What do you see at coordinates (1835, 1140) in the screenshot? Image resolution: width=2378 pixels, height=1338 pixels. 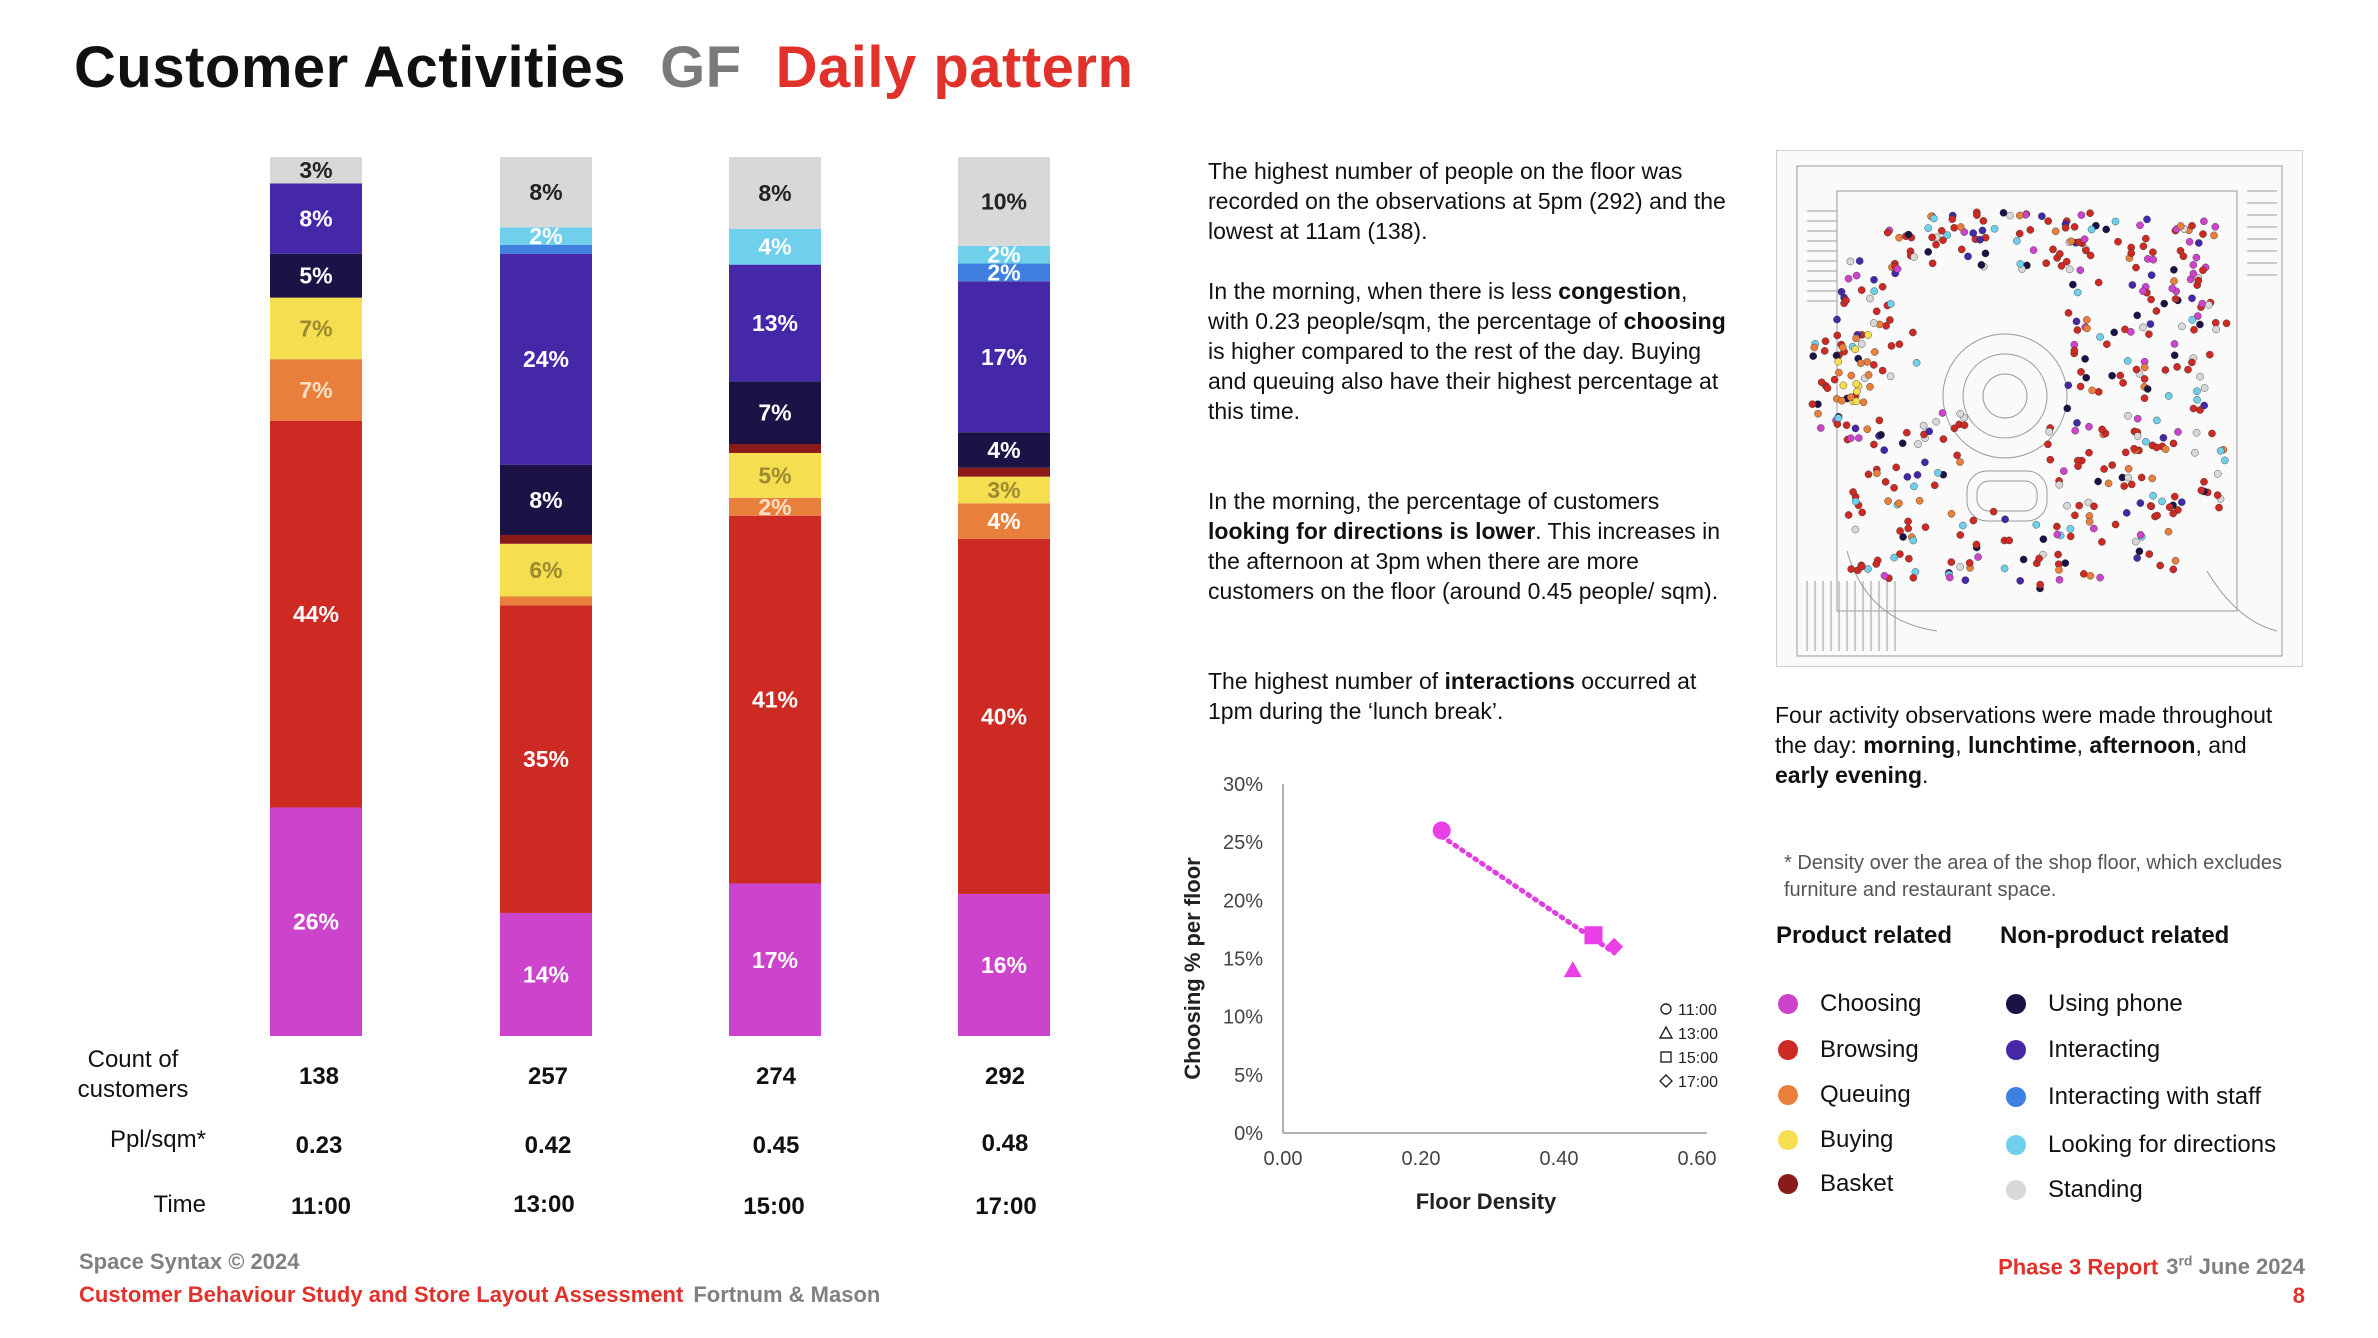 I see `legend-item-buying: Buying` at bounding box center [1835, 1140].